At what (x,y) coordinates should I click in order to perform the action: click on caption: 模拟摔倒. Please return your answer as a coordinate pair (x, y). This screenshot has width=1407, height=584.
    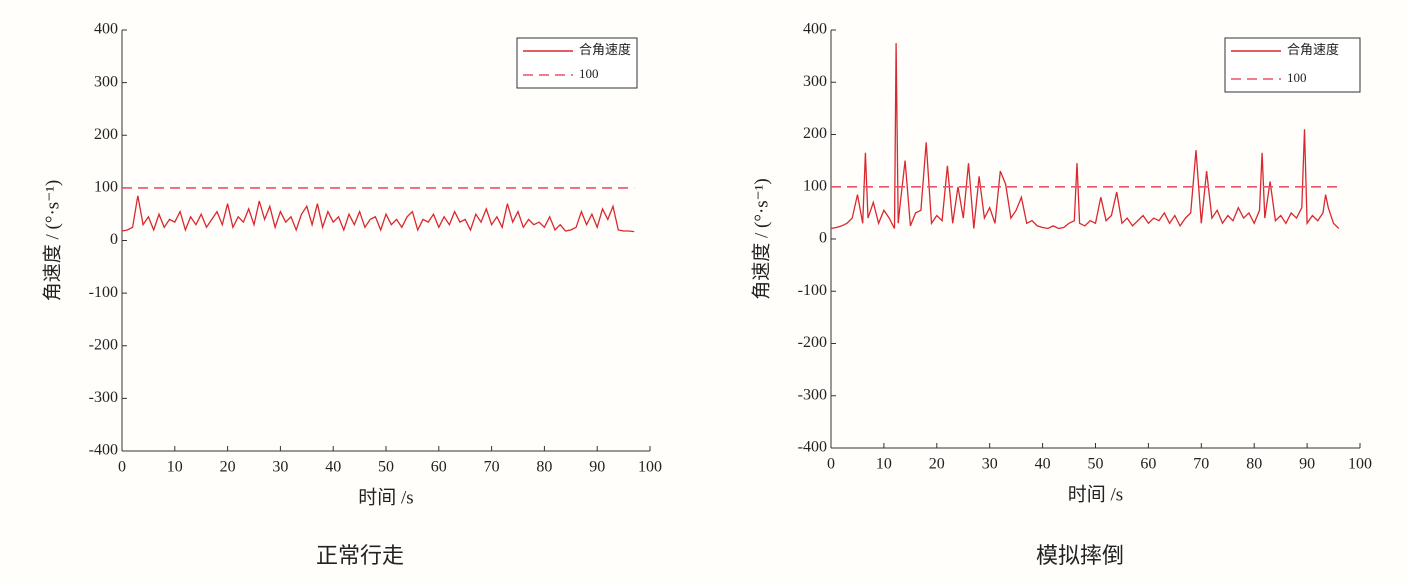
    Looking at the image, I should click on (1080, 555).